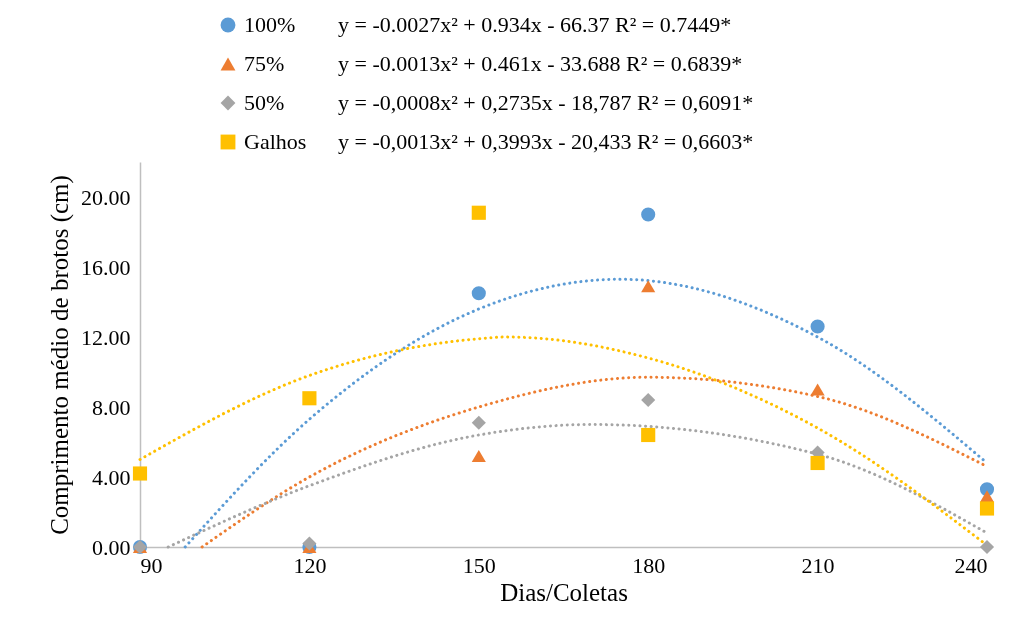 This screenshot has width=1011, height=634. What do you see at coordinates (60, 355) in the screenshot?
I see `y-axis-title: Comprimento médio de brotos (cm)` at bounding box center [60, 355].